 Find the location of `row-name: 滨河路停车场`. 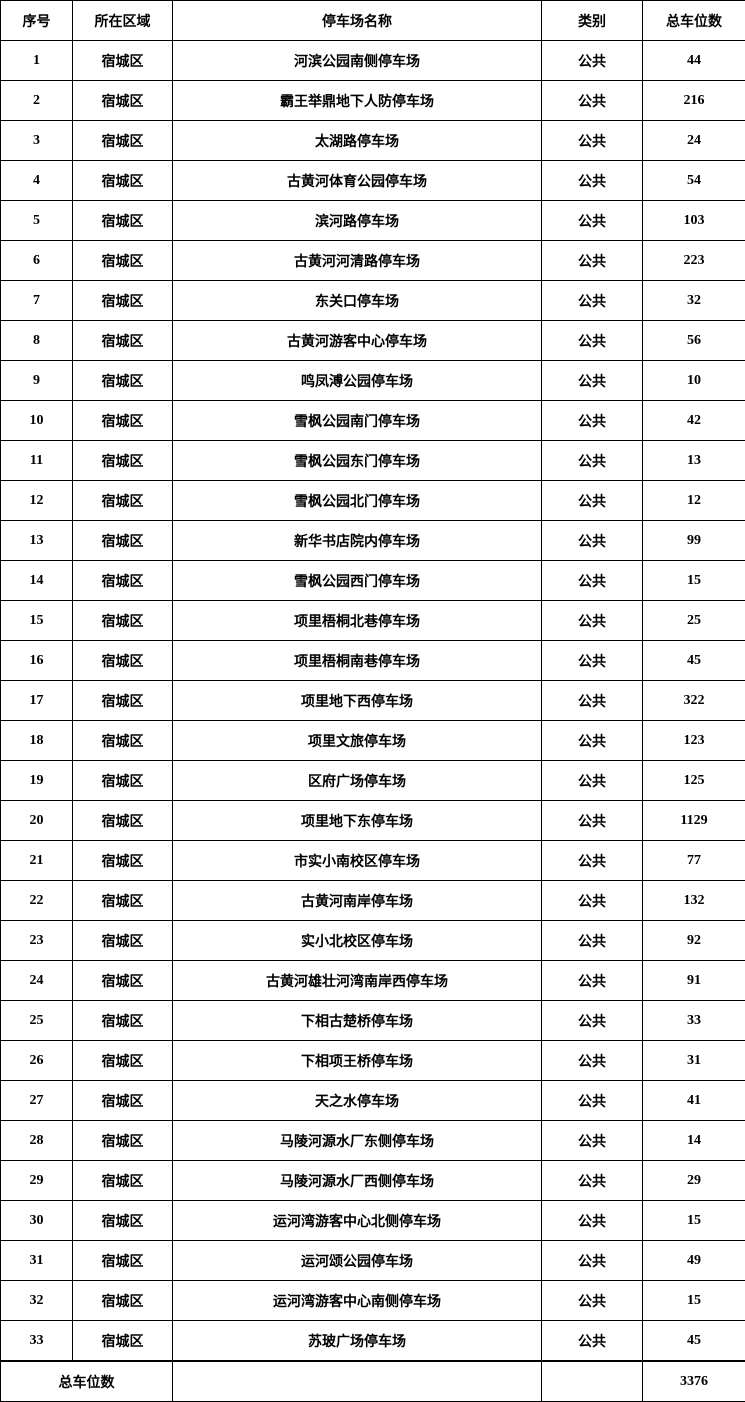

row-name: 滨河路停车场 is located at coordinates (357, 221).